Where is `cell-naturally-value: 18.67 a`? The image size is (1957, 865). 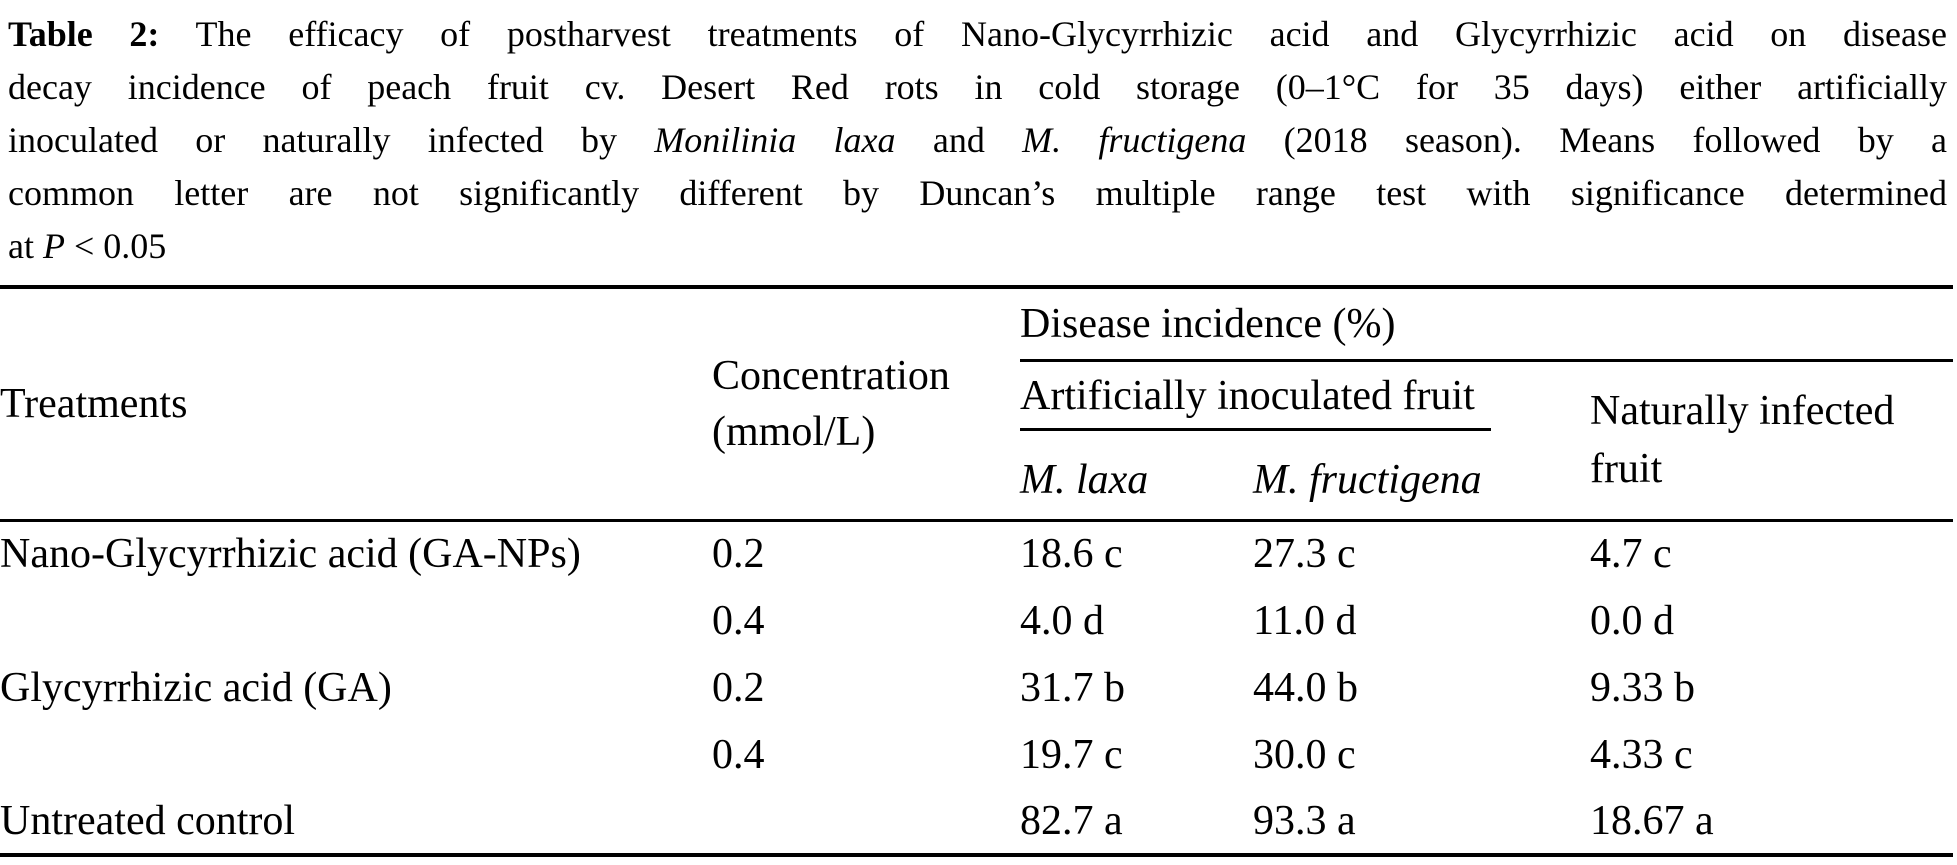 cell-naturally-value: 18.67 a is located at coordinates (1652, 820).